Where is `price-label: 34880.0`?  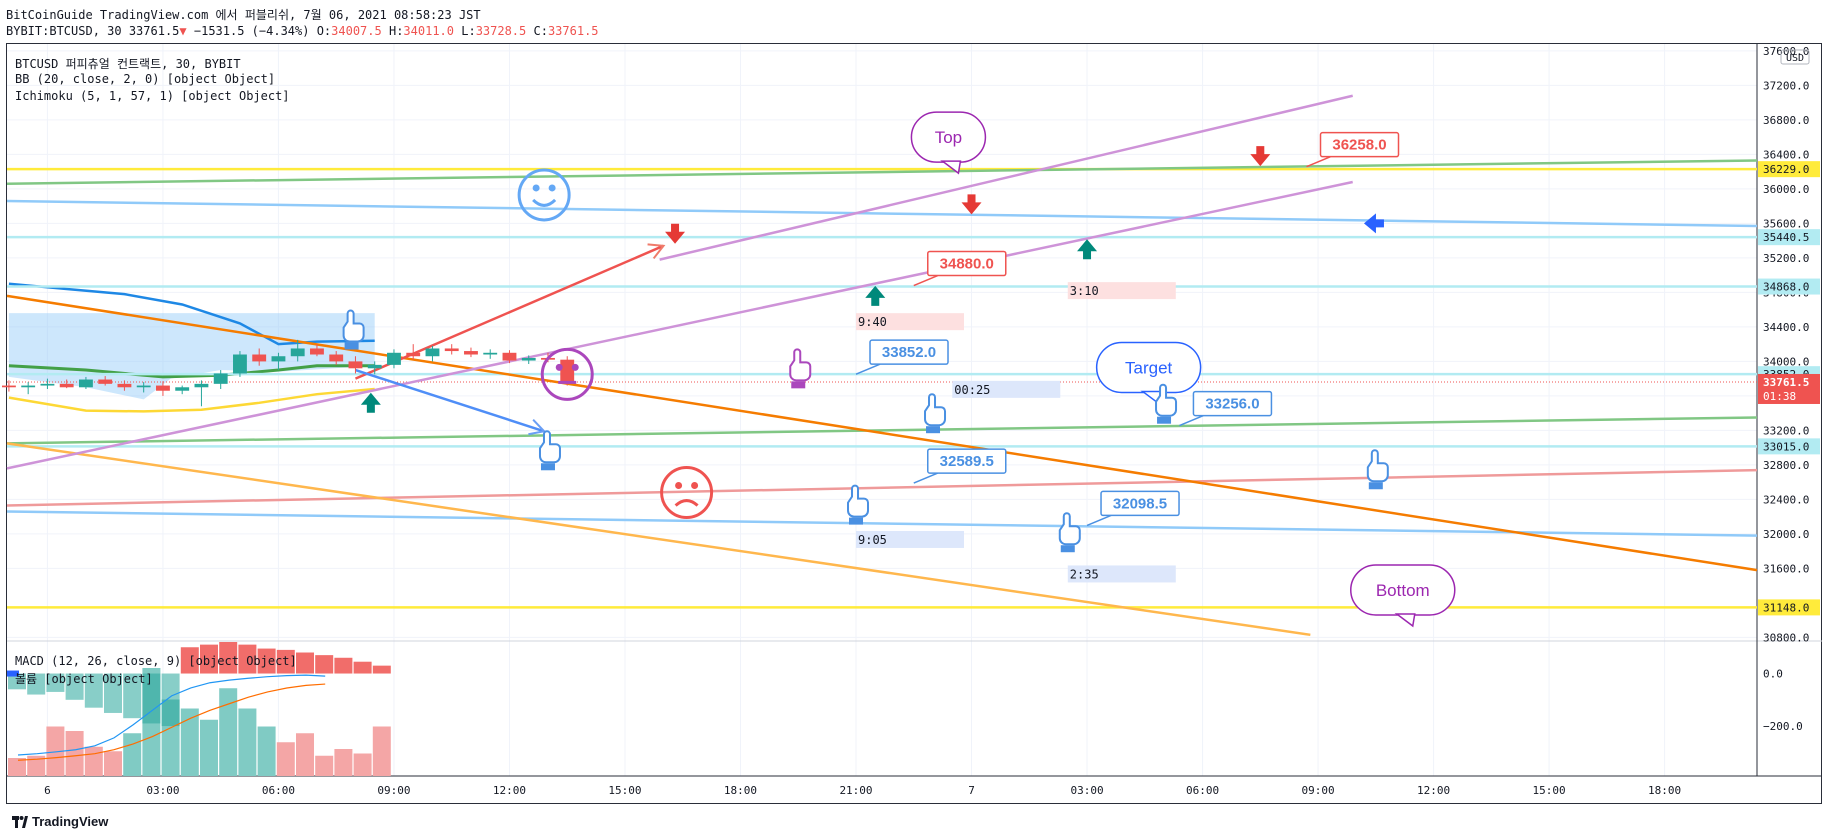 price-label: 34880.0 is located at coordinates (960, 268).